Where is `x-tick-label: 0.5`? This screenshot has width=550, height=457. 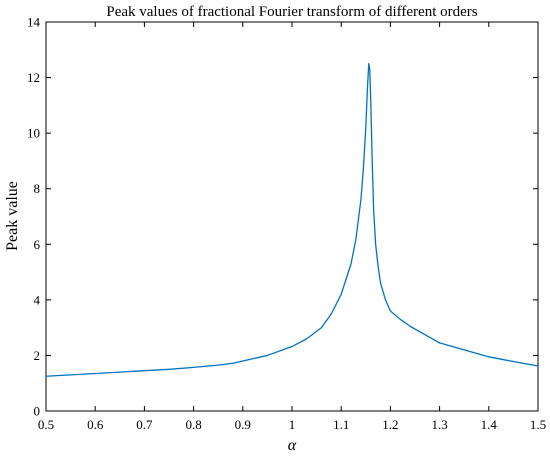
x-tick-label: 0.5 is located at coordinates (46, 424).